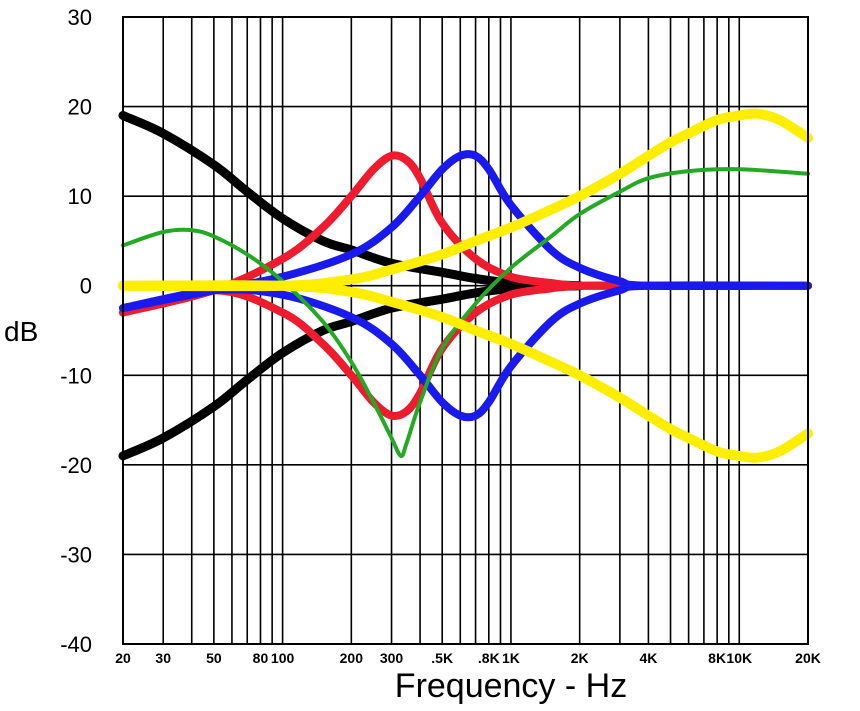 This screenshot has height=711, width=860. I want to click on x-tick-label: 8K, so click(717, 658).